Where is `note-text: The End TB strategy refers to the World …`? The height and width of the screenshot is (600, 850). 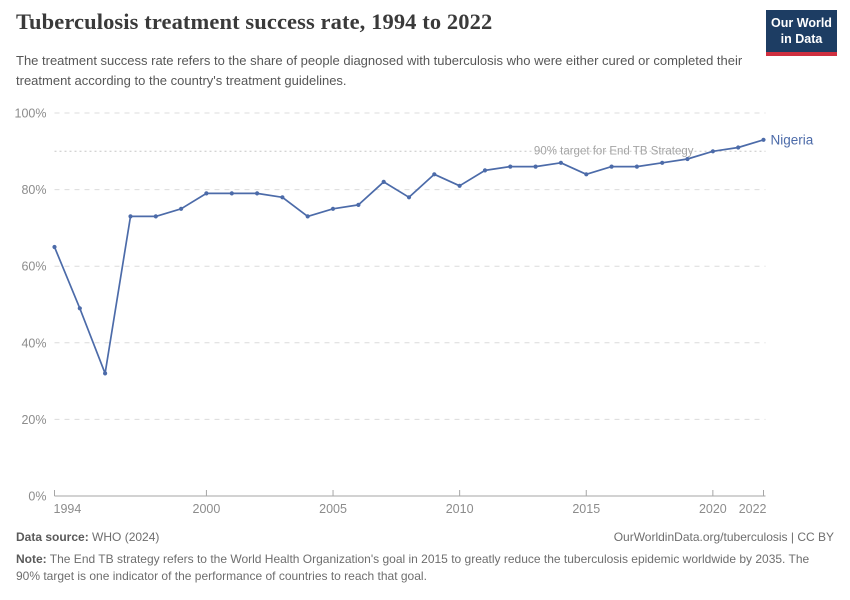 note-text: The End TB strategy refers to the World … is located at coordinates (413, 568).